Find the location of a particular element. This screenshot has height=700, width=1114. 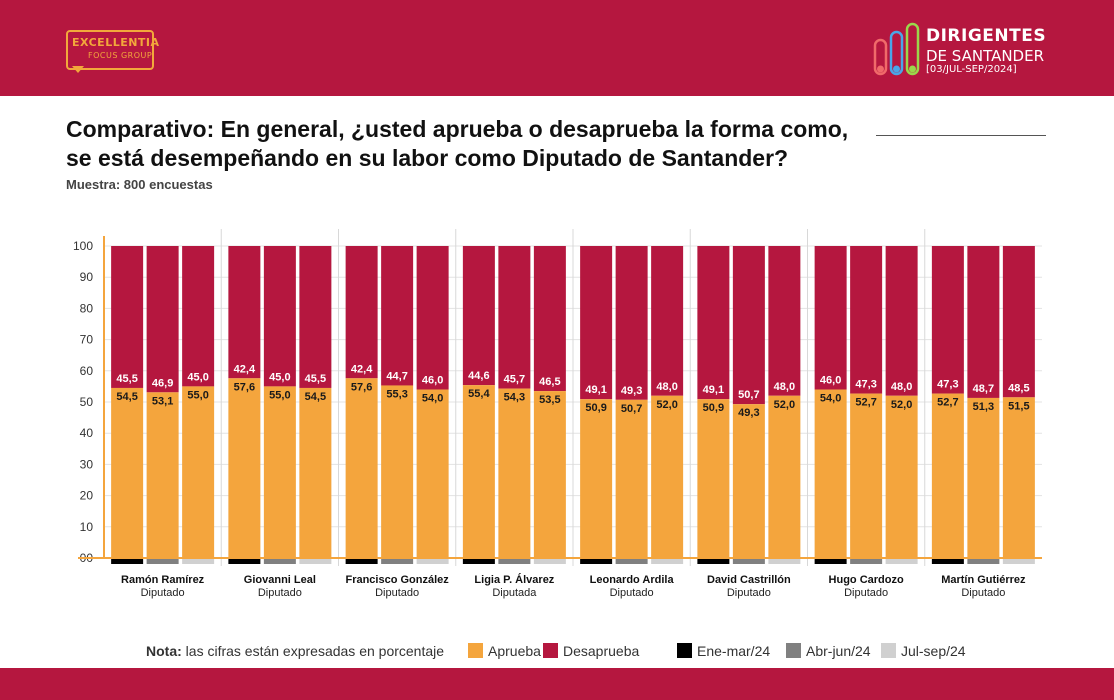

label-aprueba: 54,0 is located at coordinates (432, 399).